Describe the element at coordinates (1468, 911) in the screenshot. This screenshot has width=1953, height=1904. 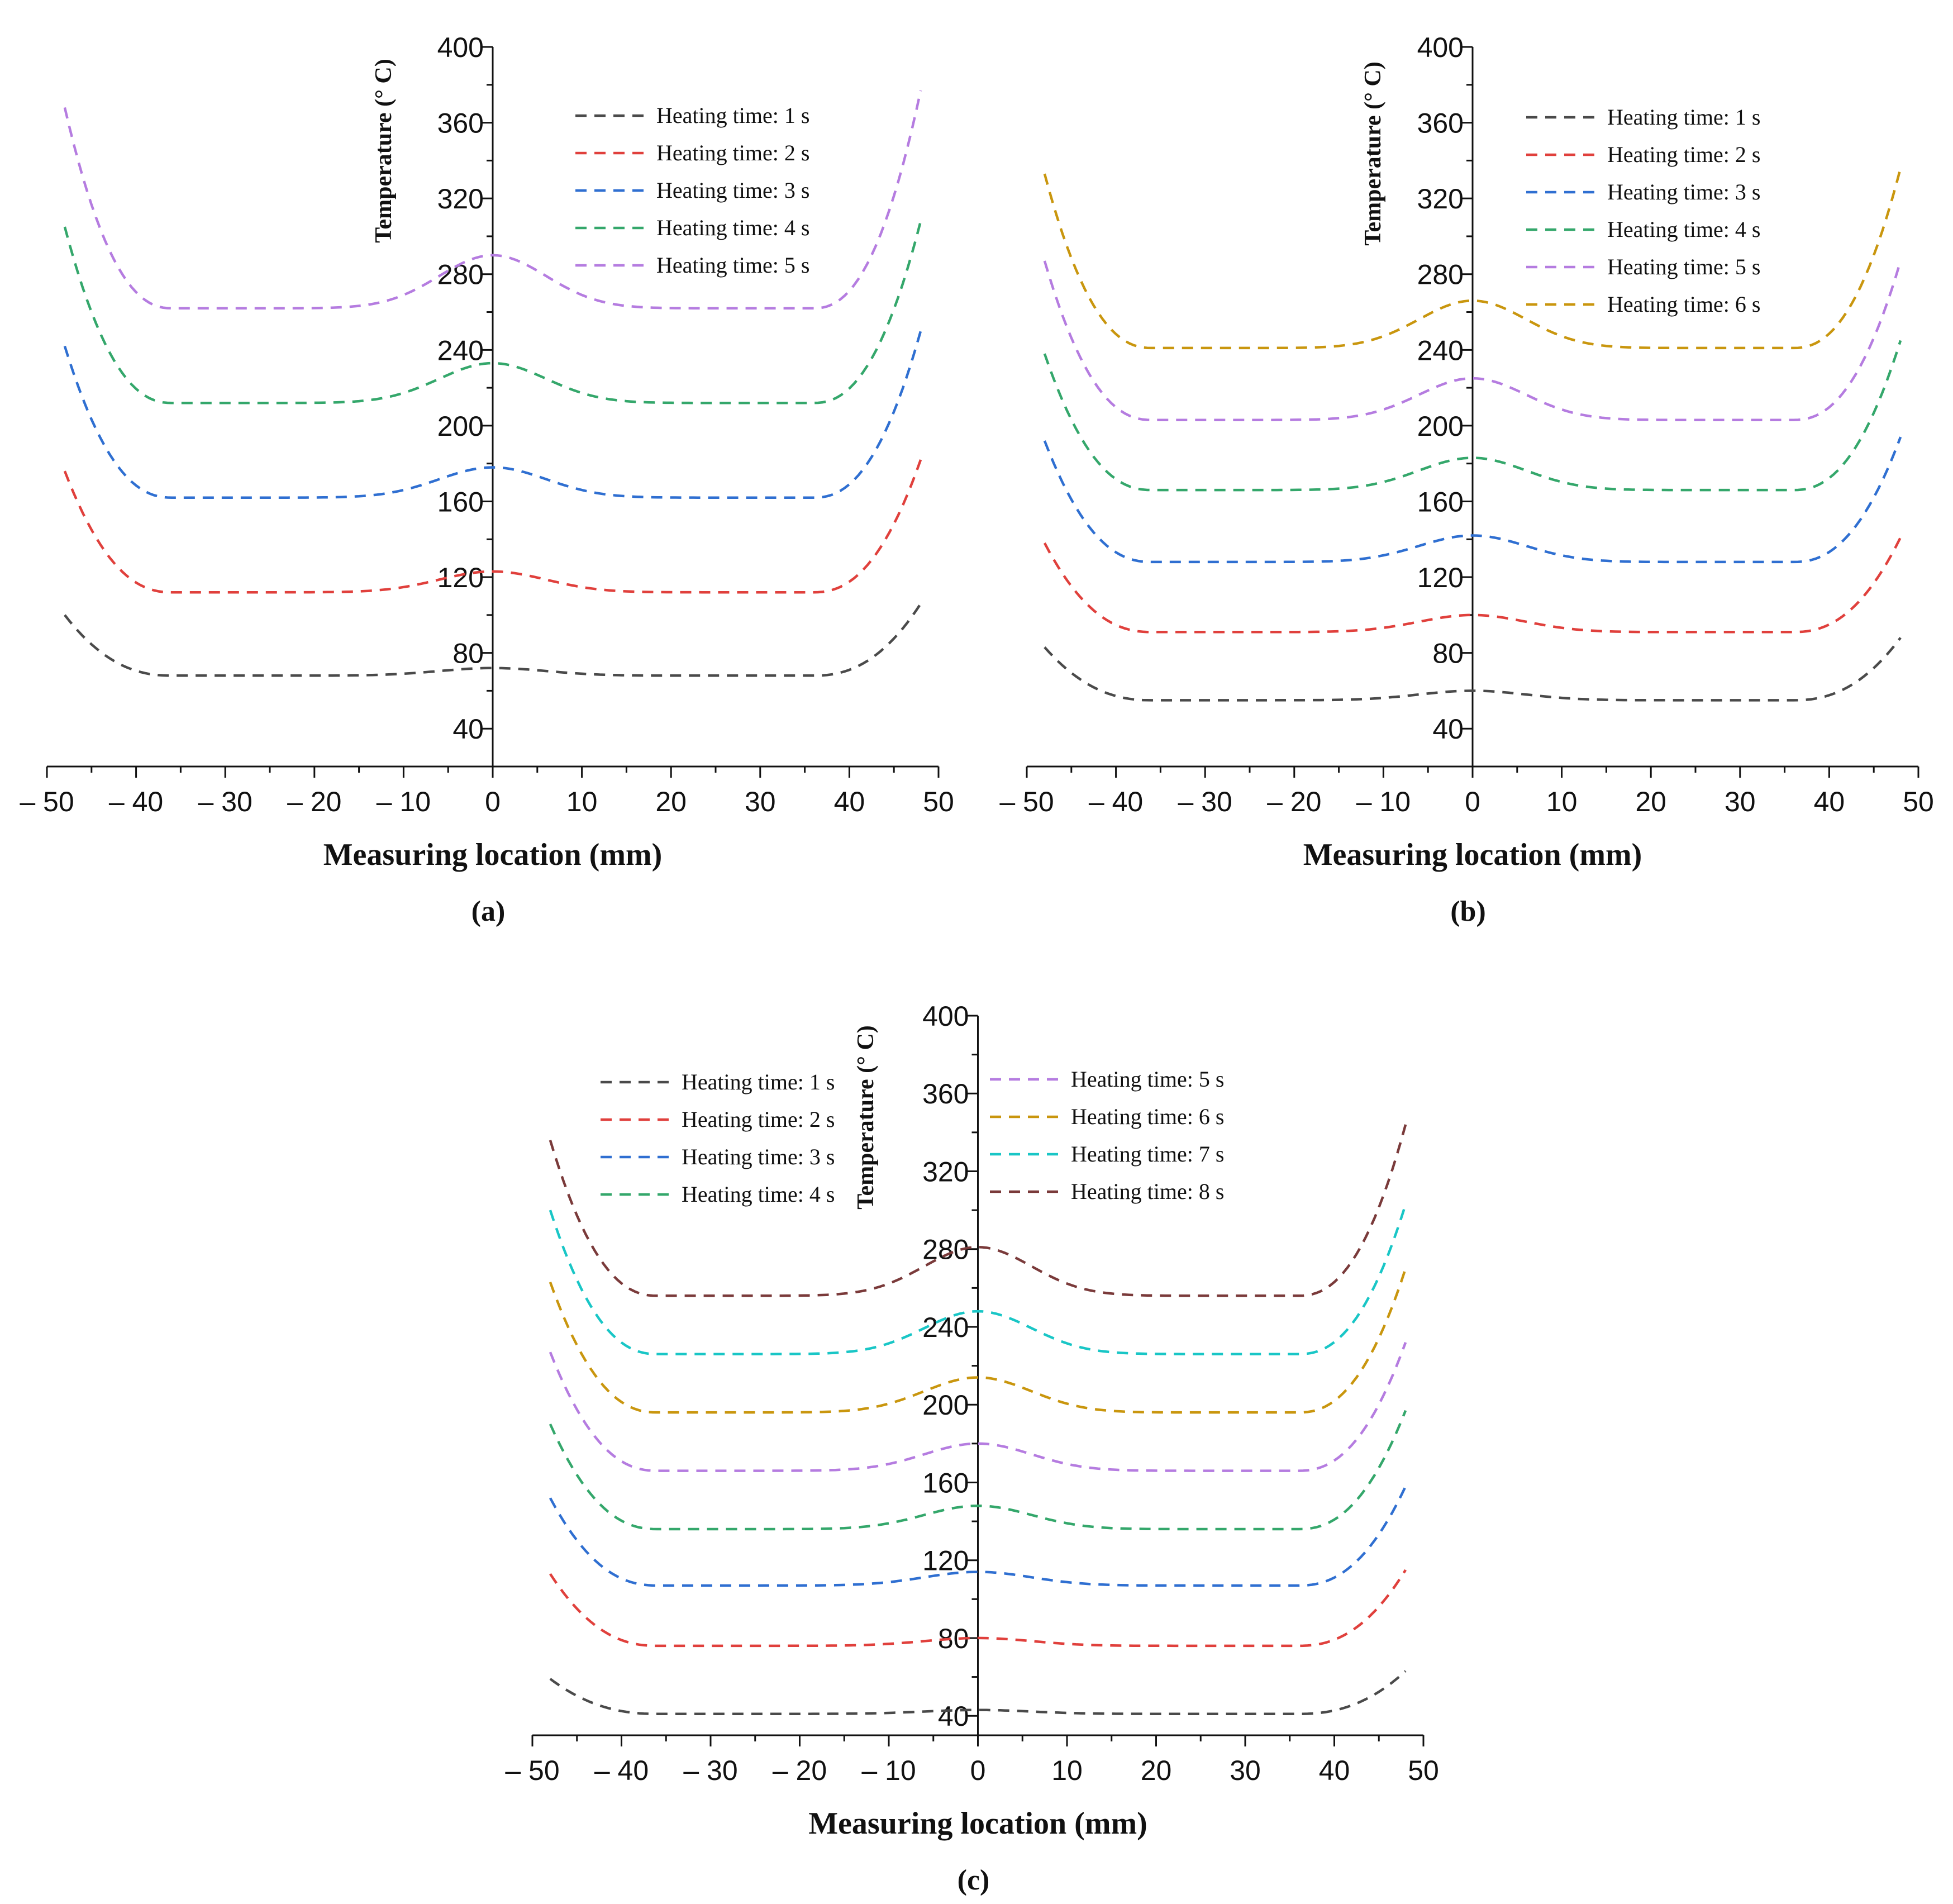
I see `panel-label: (b)` at that location.